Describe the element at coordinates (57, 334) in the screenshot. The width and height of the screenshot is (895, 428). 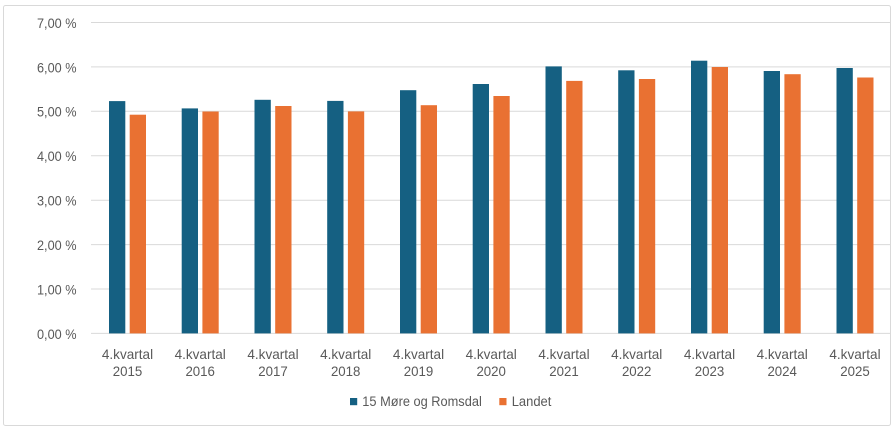
I see `svg-text: 0,00 %` at that location.